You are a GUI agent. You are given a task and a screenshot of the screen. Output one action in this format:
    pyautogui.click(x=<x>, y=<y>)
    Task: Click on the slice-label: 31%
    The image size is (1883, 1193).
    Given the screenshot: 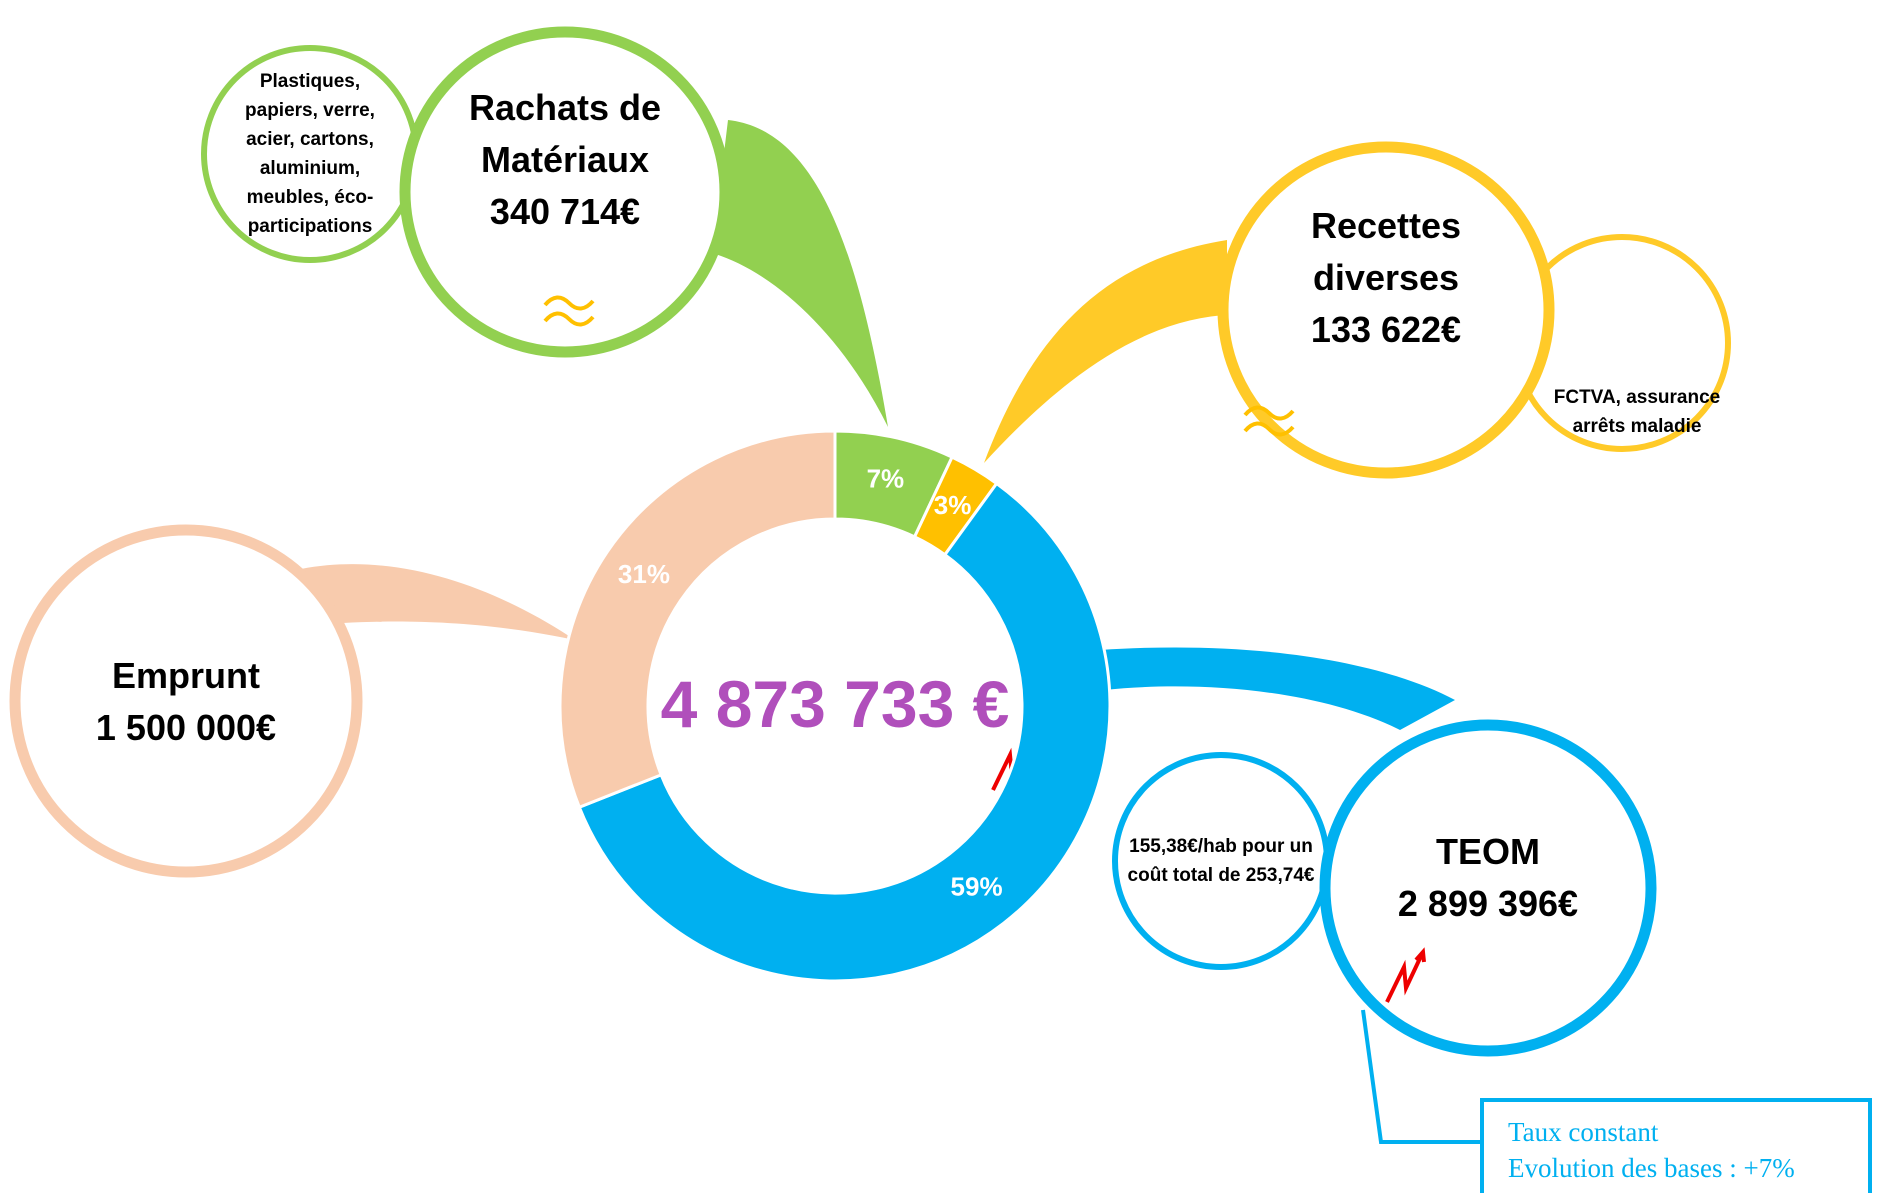 What is the action you would take?
    pyautogui.click(x=644, y=574)
    